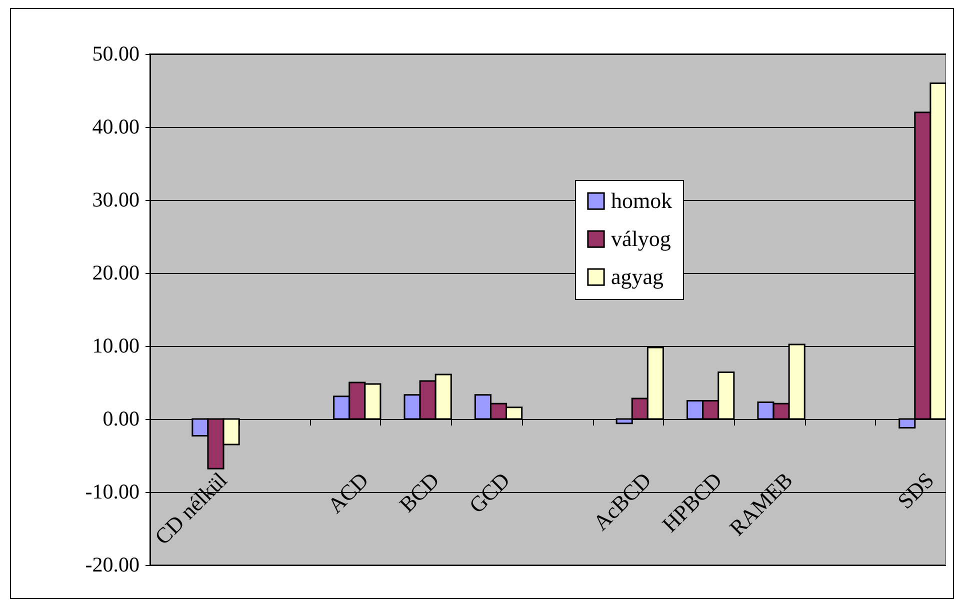  I want to click on x-tick-label: SDS, so click(915, 490).